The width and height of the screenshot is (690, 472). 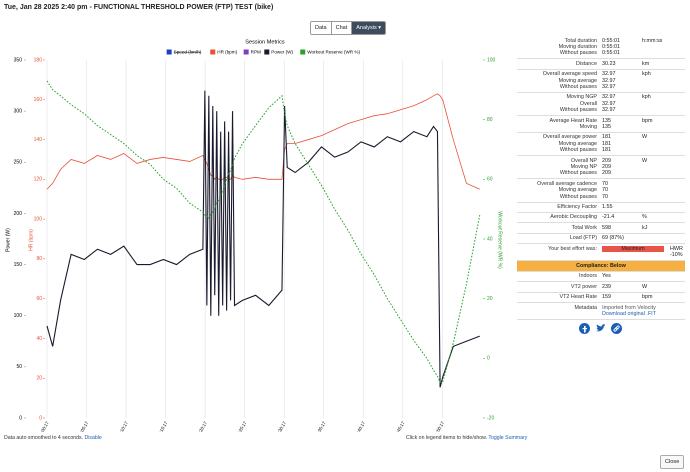 What do you see at coordinates (508, 438) in the screenshot?
I see `toggle-summary-link: Toggle Summary` at bounding box center [508, 438].